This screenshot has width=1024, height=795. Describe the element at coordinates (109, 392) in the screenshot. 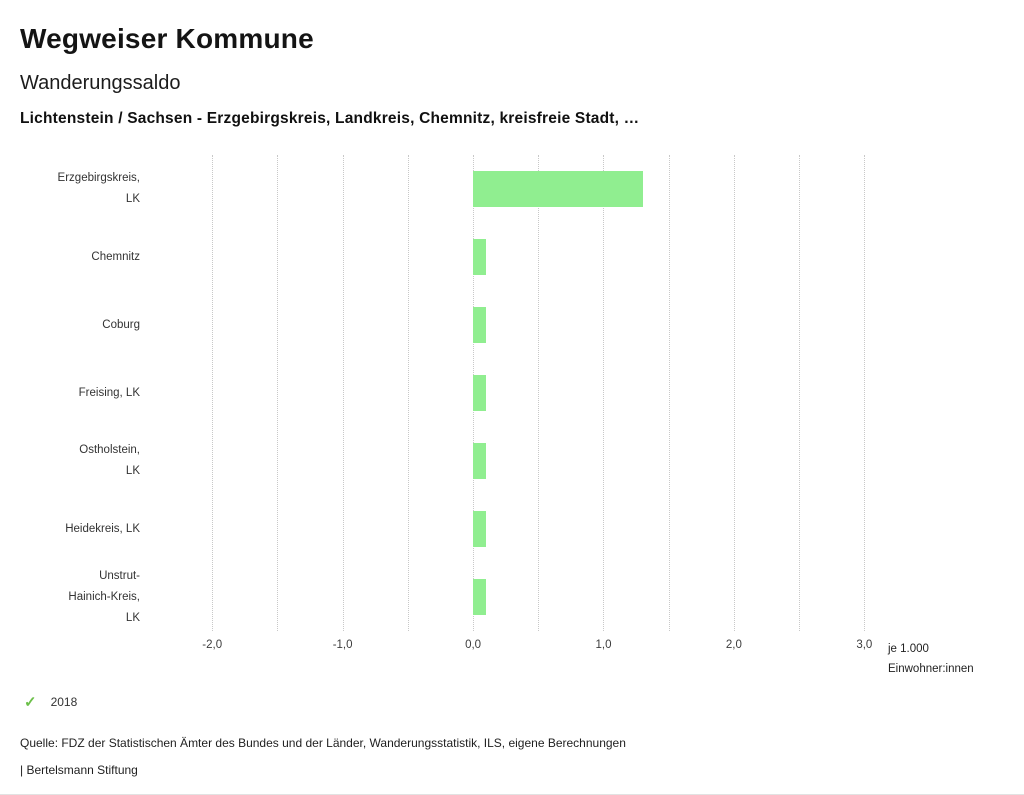

I see `category-label: Freising, LK` at that location.